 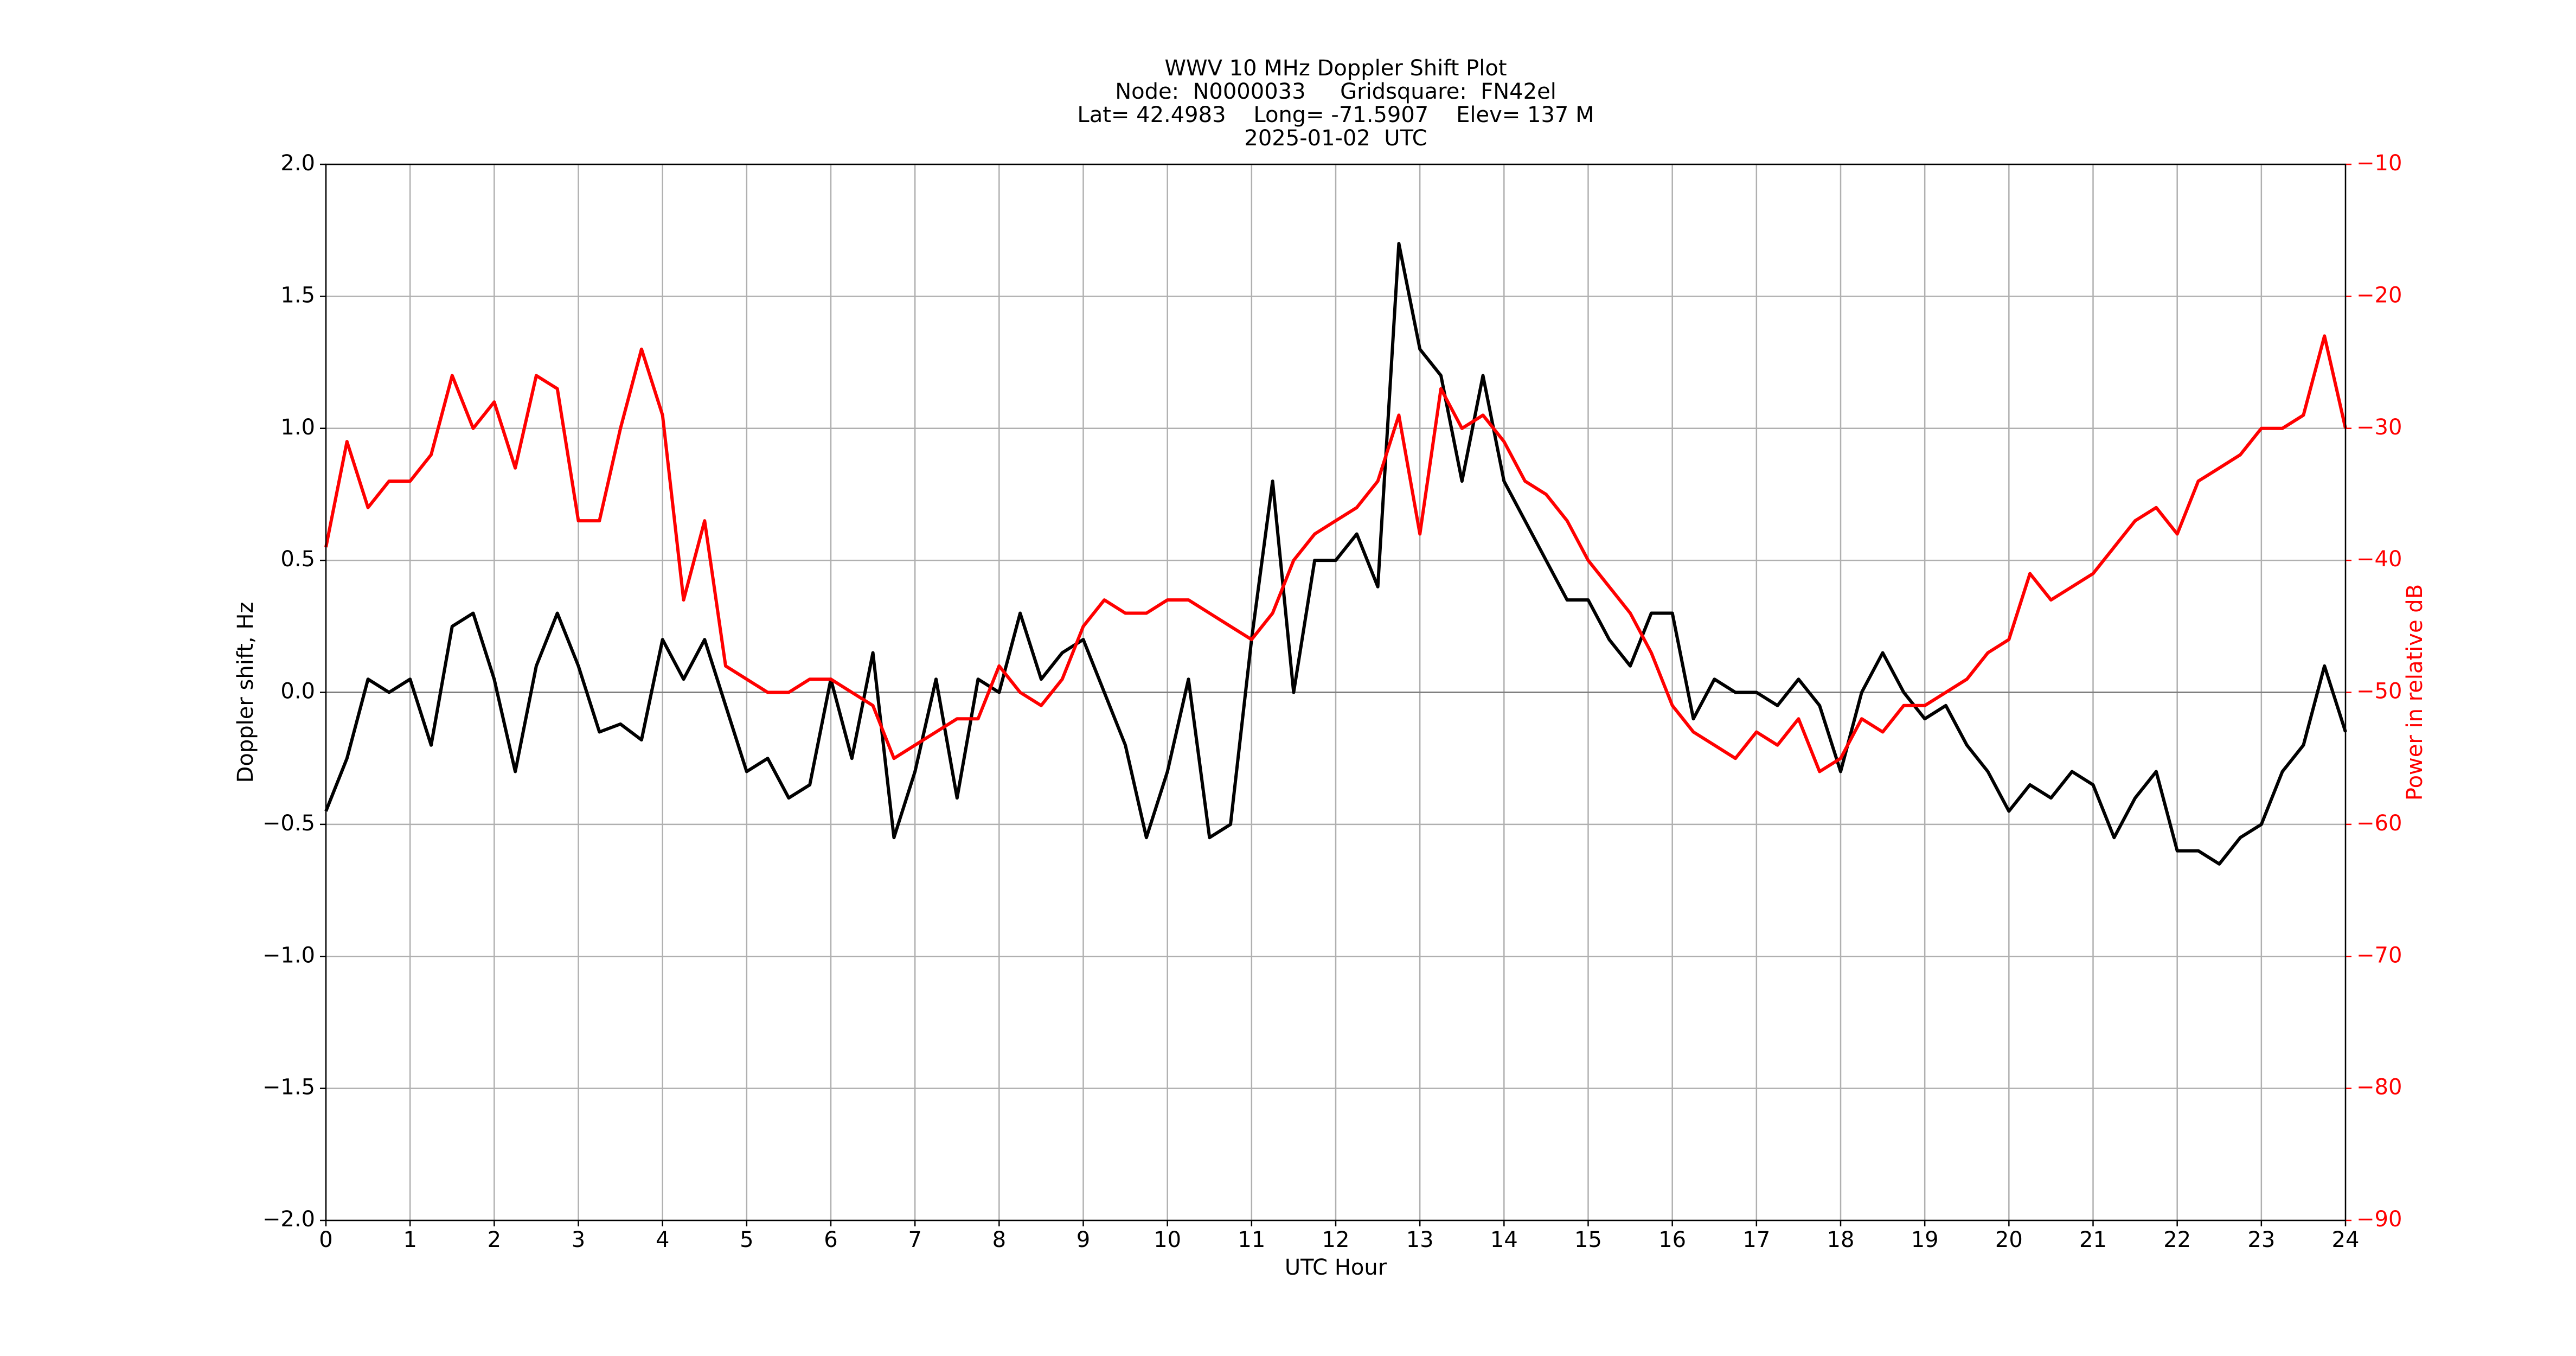 What do you see at coordinates (2379, 955) in the screenshot?
I see `y2-tick-label: −70` at bounding box center [2379, 955].